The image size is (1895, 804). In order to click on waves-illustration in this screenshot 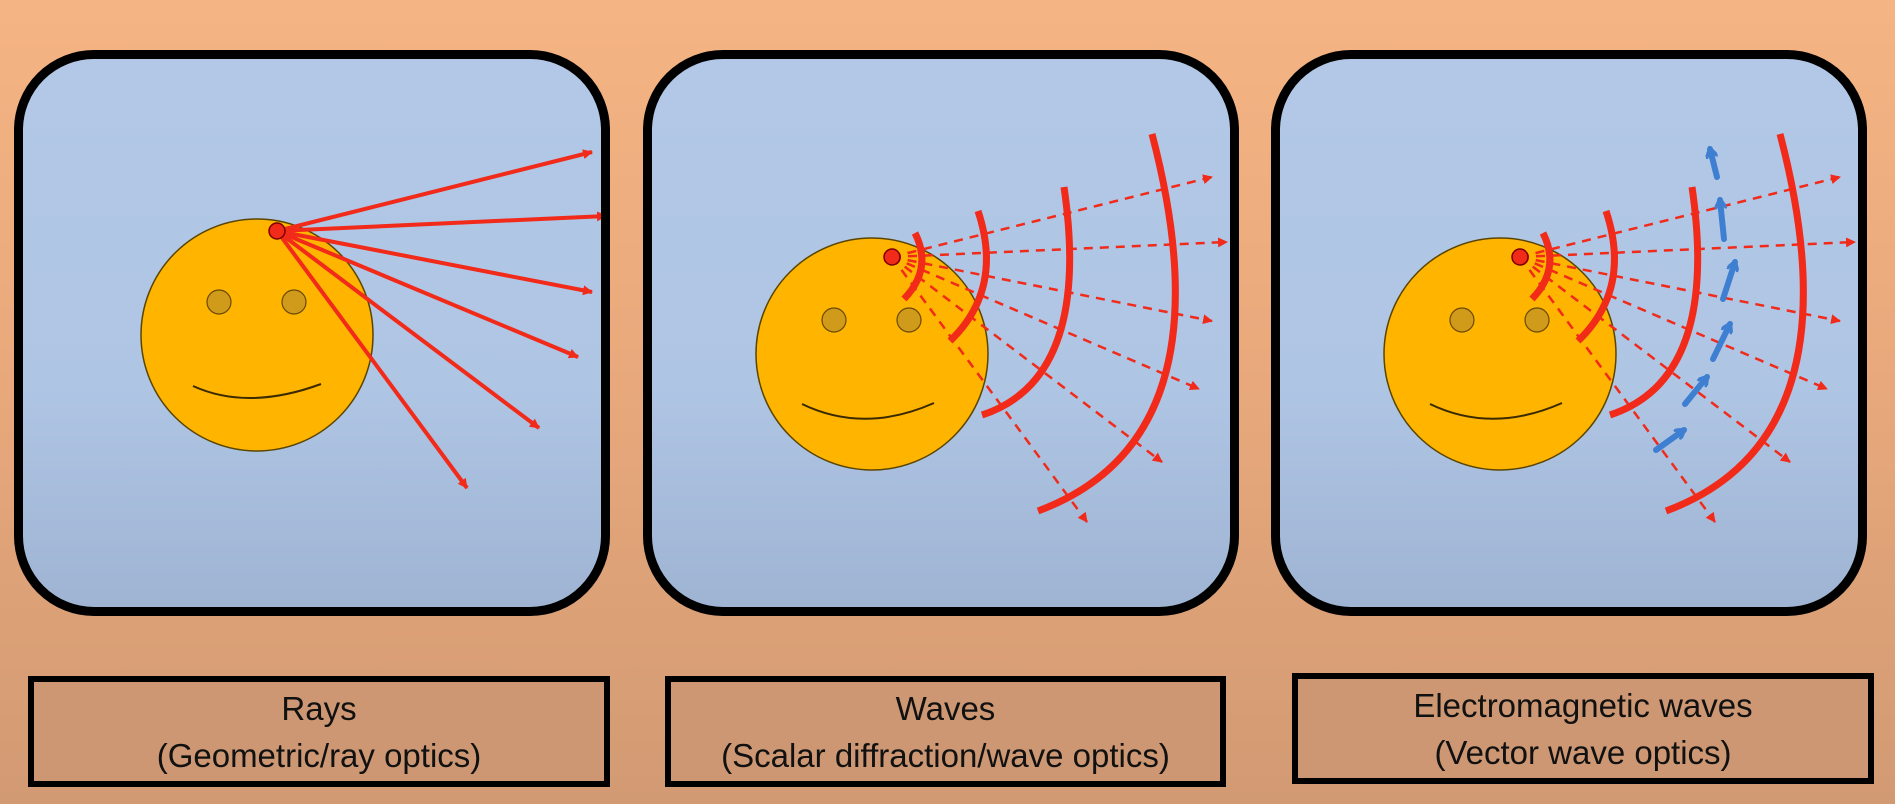, I will do `click(991, 328)`.